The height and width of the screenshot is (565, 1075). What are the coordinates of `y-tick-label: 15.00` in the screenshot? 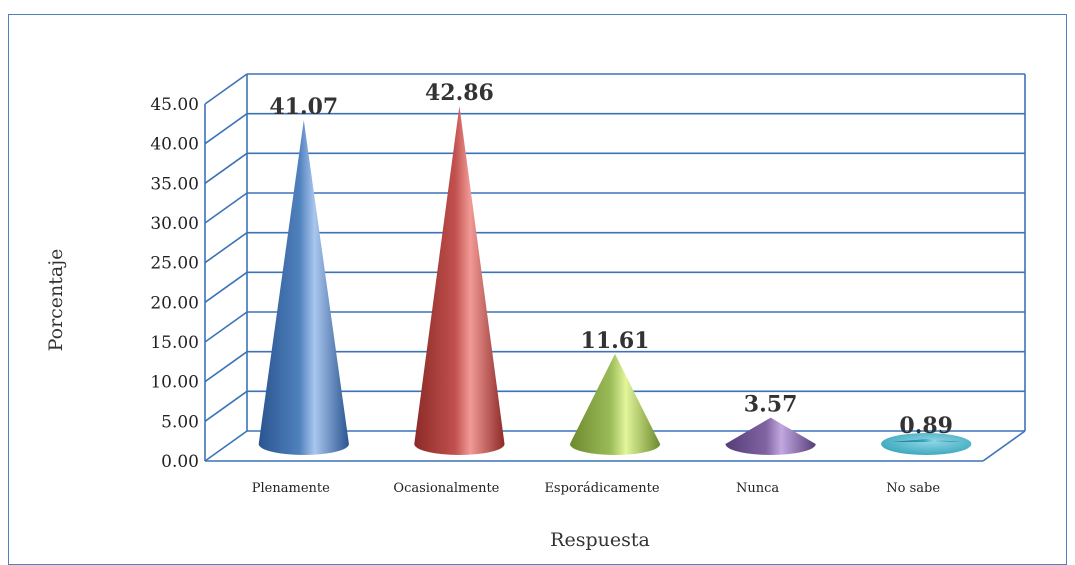 It's located at (174, 343).